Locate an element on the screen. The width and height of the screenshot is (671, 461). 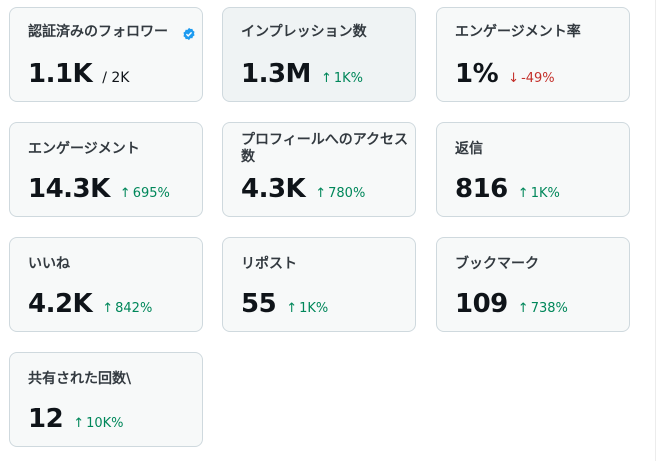
metric-card-shares: 共有された回数\ 12 ↑ 10K% is located at coordinates (106, 399).